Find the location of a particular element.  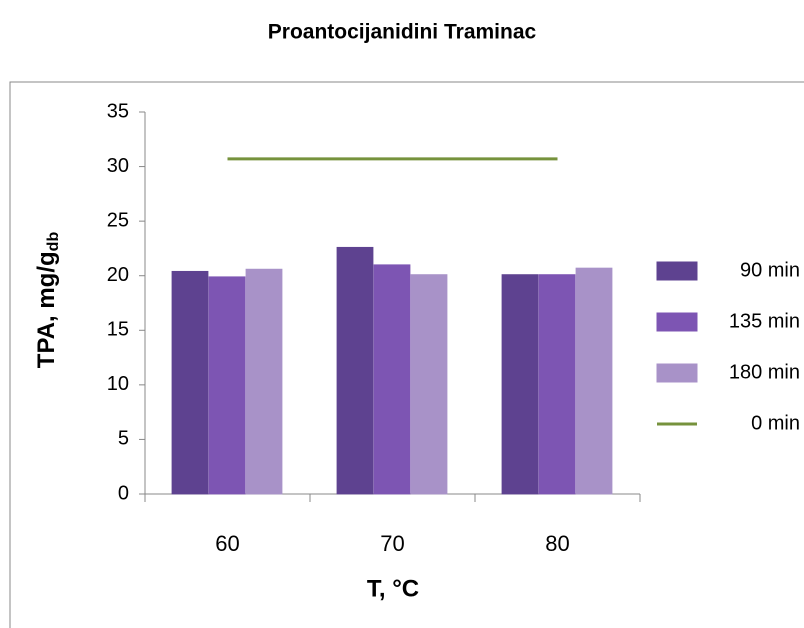

y-axis-label: TPA, mg/gdb is located at coordinates (47, 300).